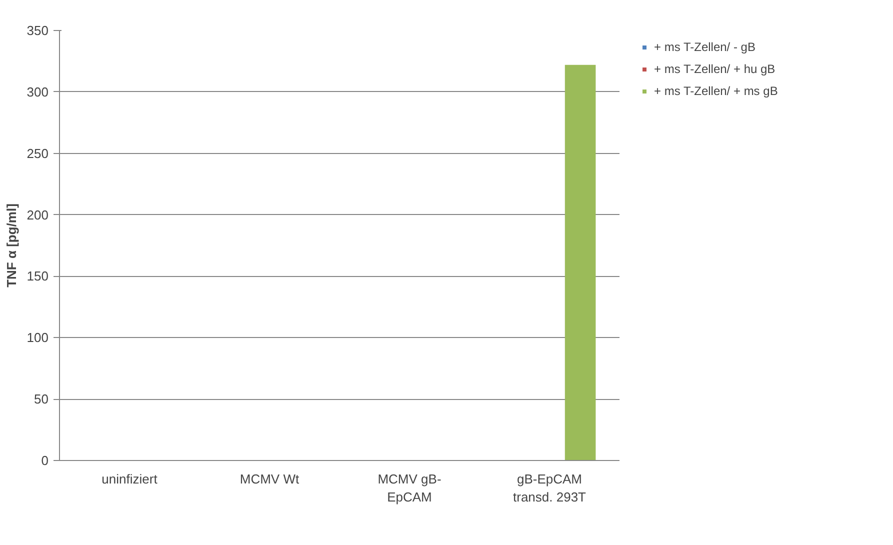 The height and width of the screenshot is (545, 893). Describe the element at coordinates (41, 399) in the screenshot. I see `y-tick-label: 50` at that location.